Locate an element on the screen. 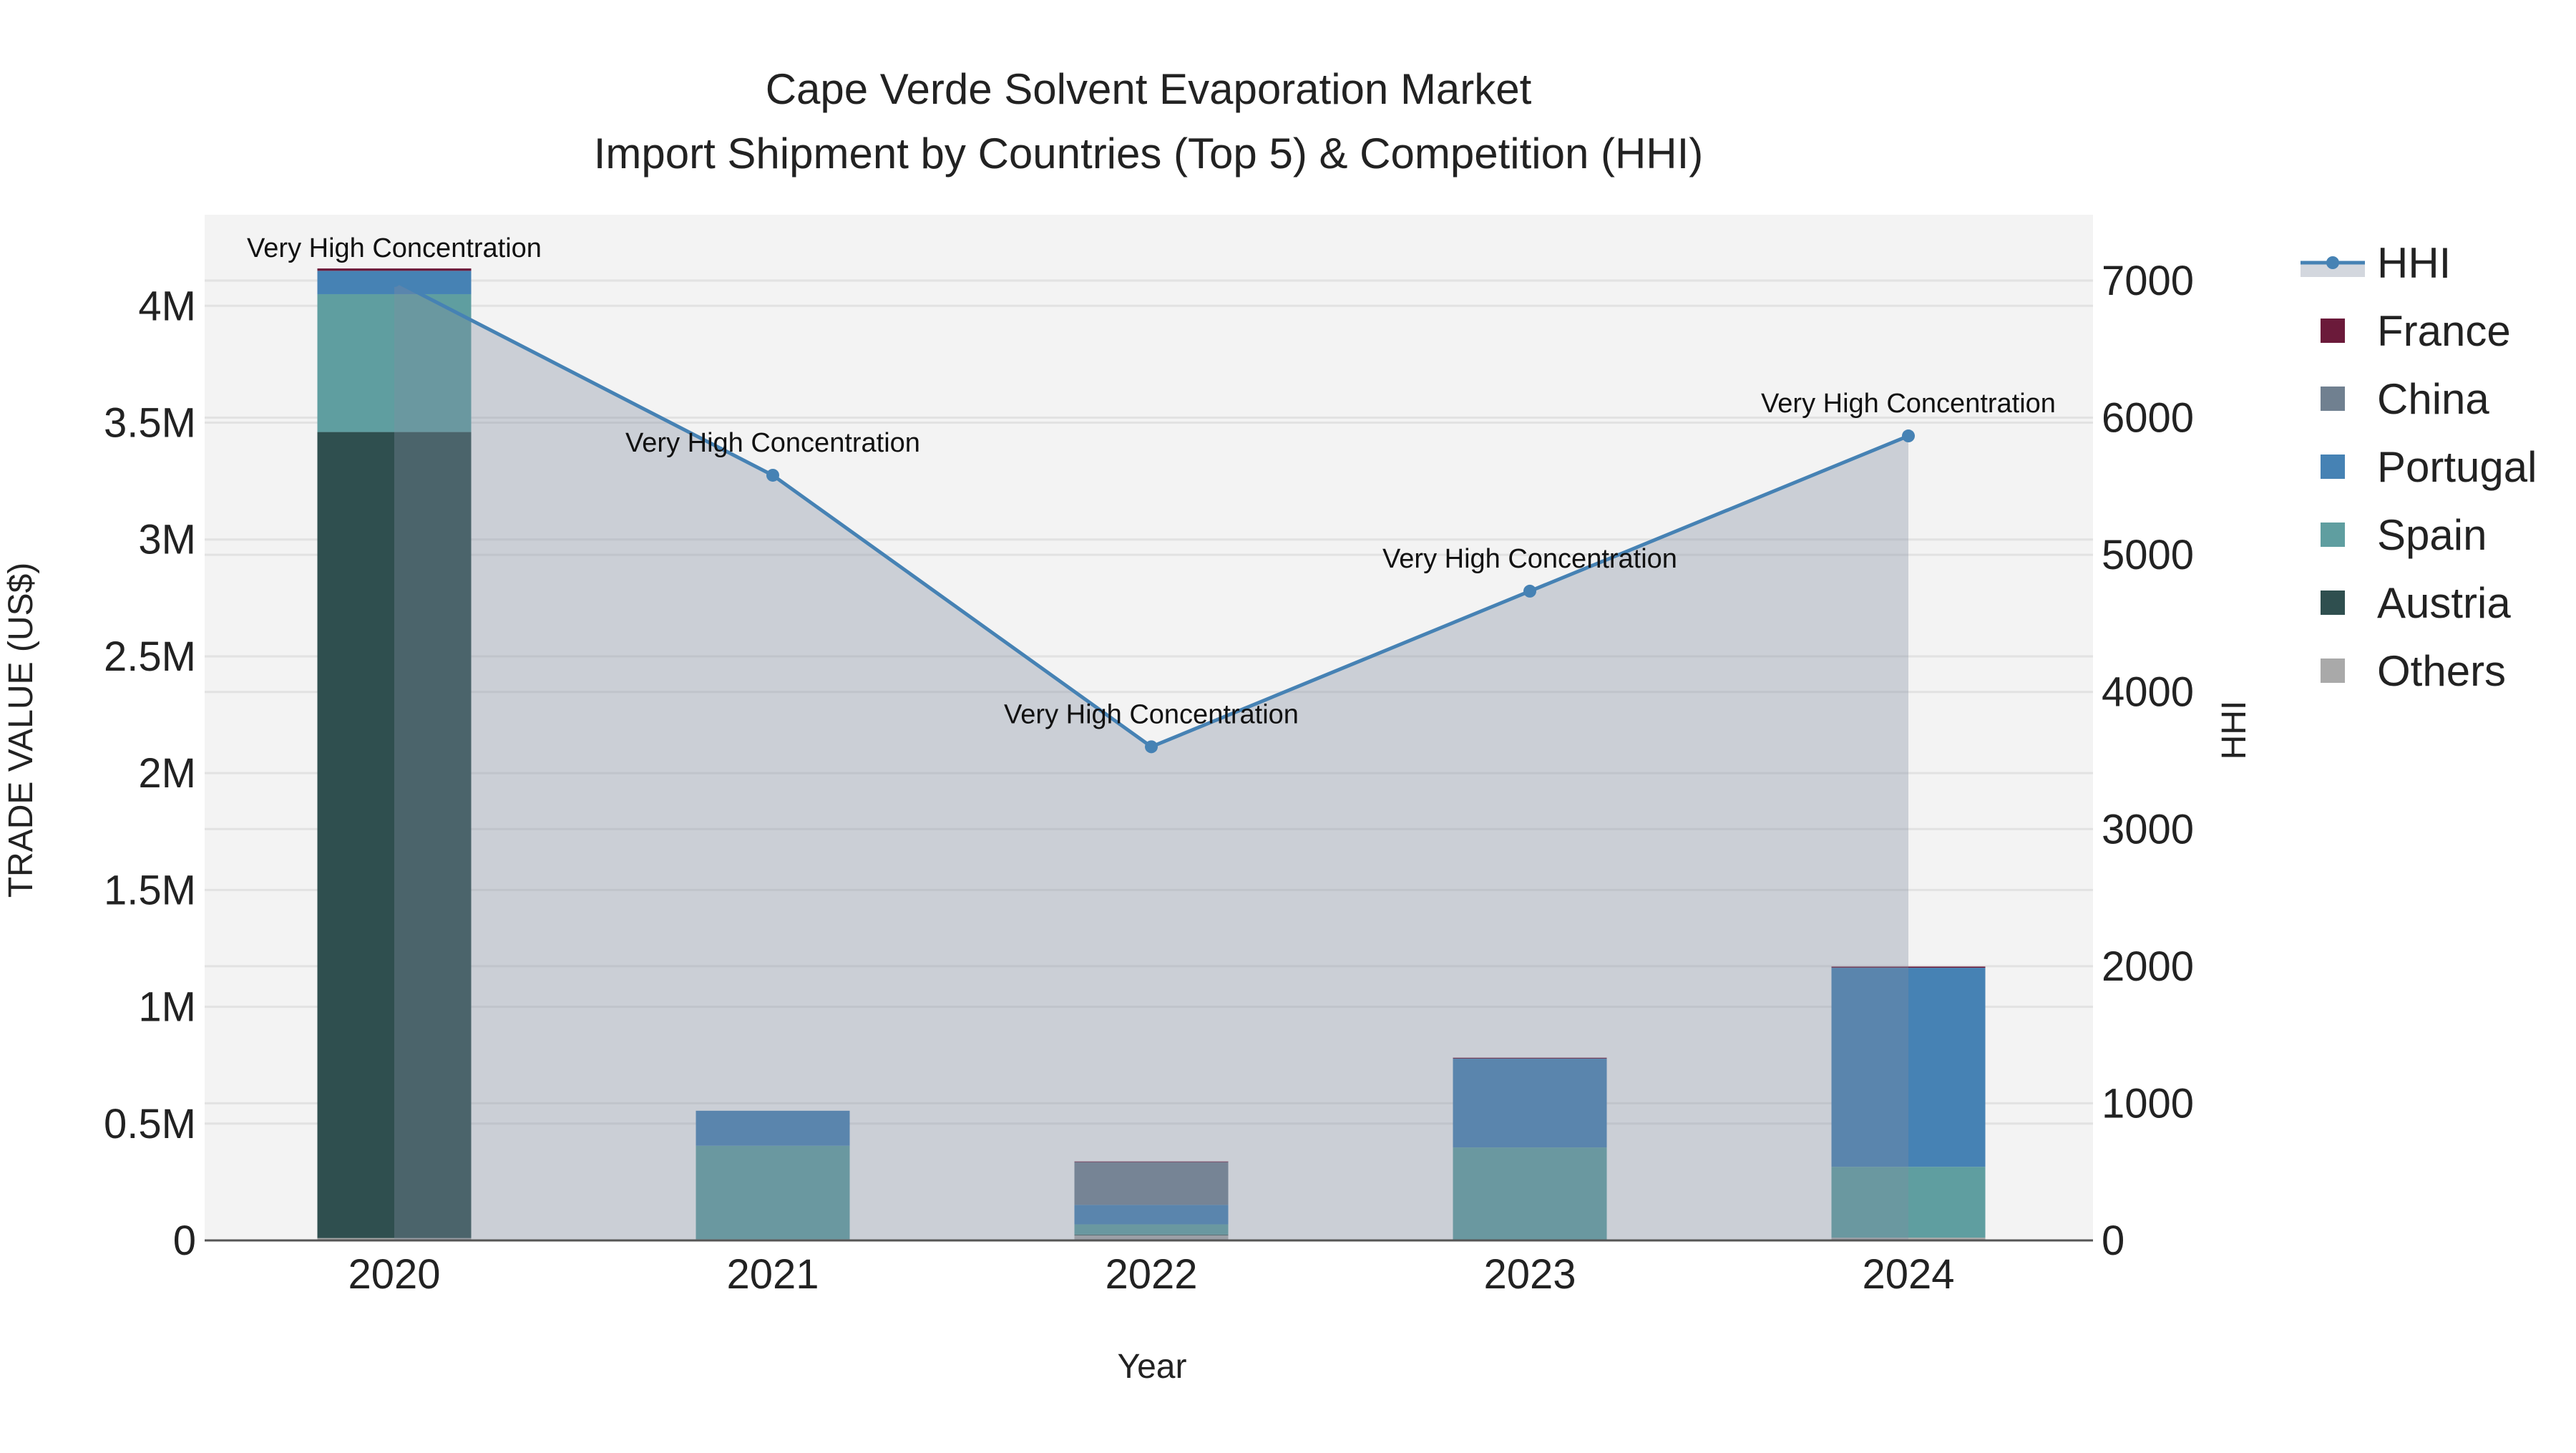 The image size is (2576, 1453). y-axis-ticks: 0 0.5M 1M 1.5M 2M 2.5M 3M 3.5M 4M is located at coordinates (150, 773).